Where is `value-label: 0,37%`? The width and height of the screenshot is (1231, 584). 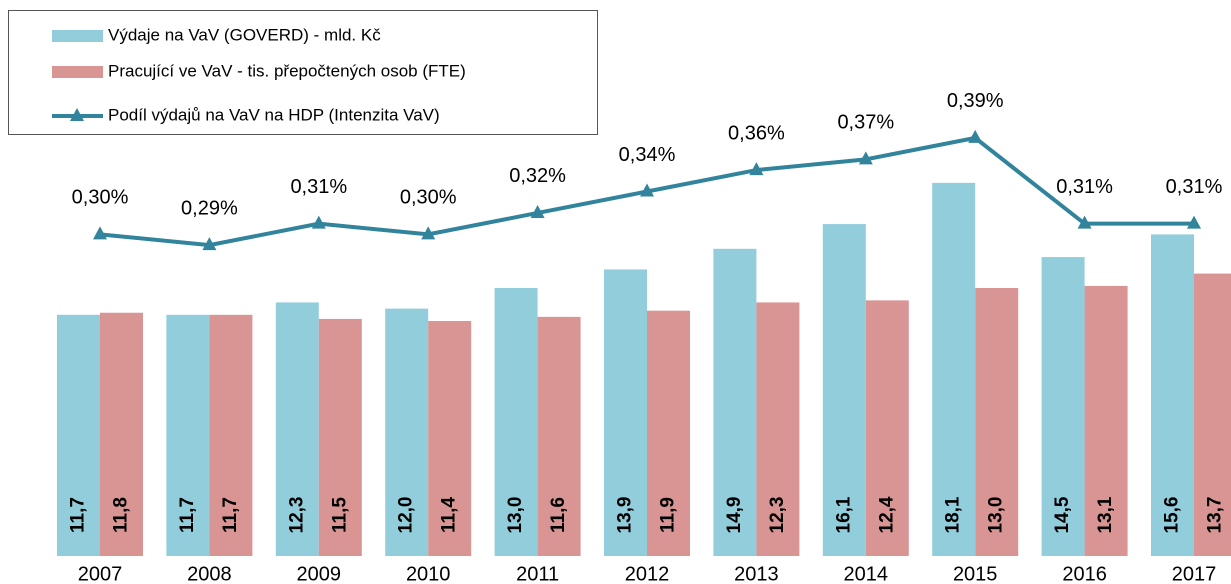 value-label: 0,37% is located at coordinates (865, 123).